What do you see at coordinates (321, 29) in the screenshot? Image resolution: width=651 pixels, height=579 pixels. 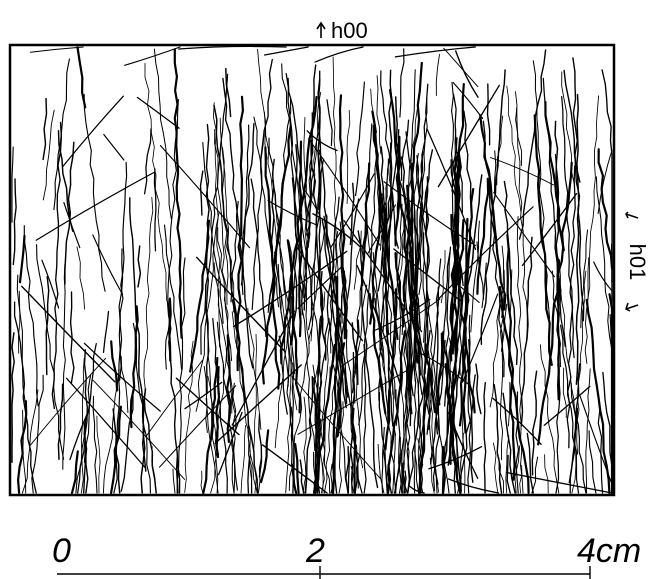 I see `up-arrow-icon` at bounding box center [321, 29].